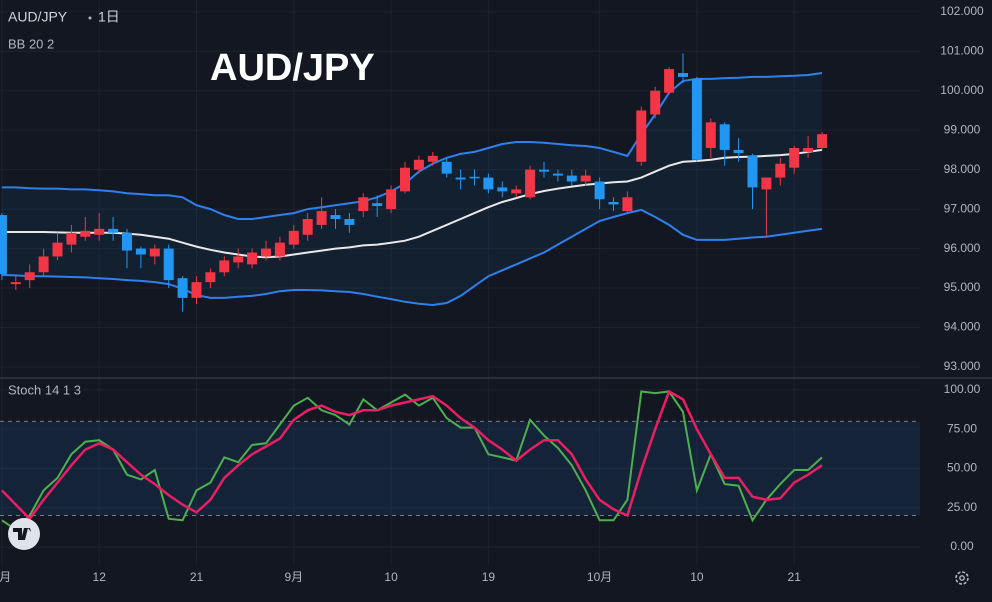 The width and height of the screenshot is (992, 602). Describe the element at coordinates (38, 17) in the screenshot. I see `symbol: AUD/JPY` at that location.